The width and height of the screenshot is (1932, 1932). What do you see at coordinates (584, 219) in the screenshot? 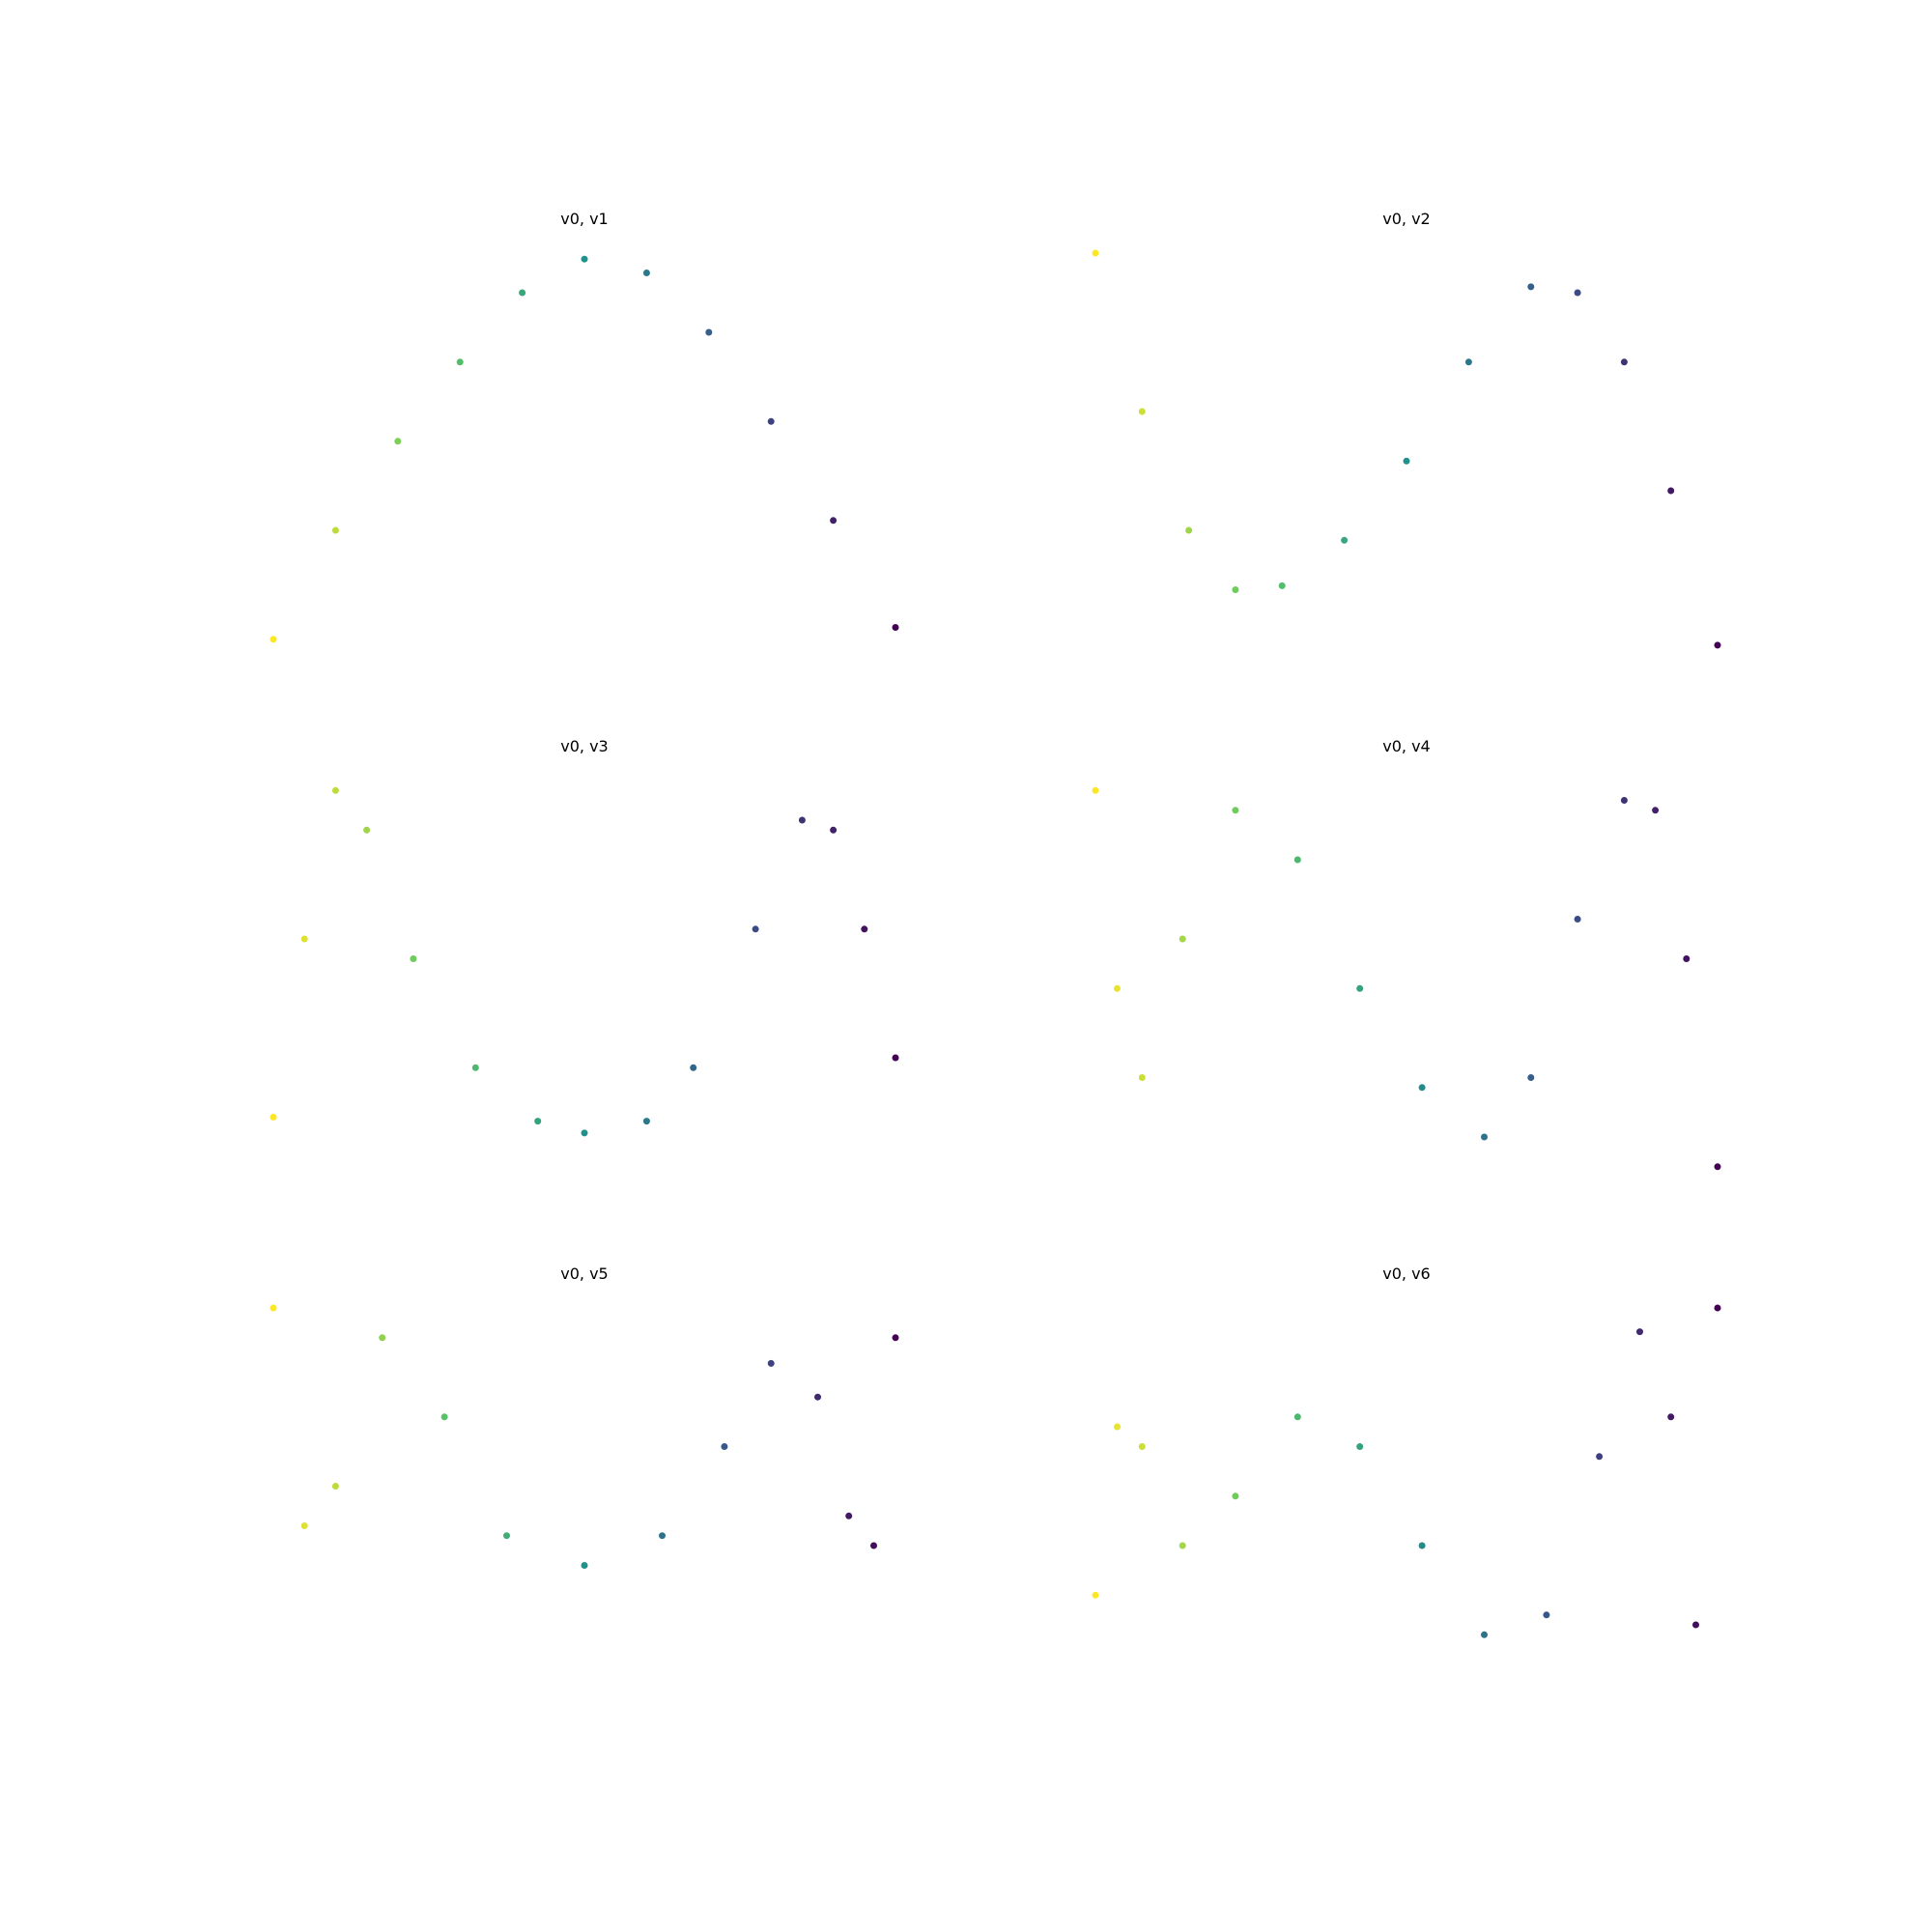
I see `subplot-title: v0, v1` at bounding box center [584, 219].